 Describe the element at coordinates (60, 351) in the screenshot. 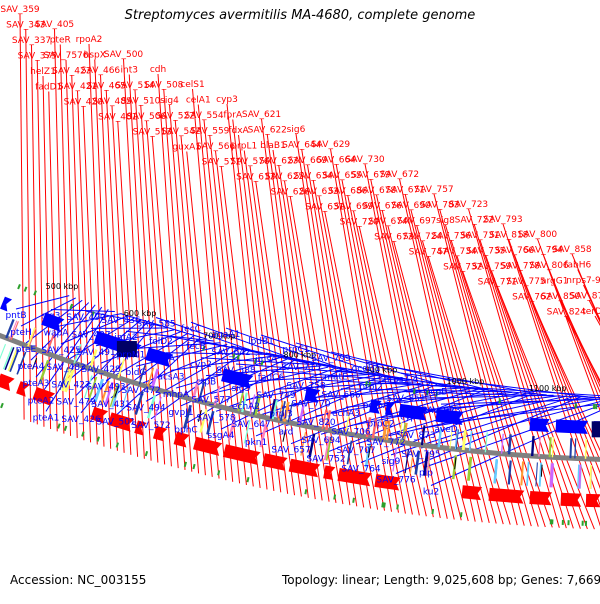

I see `reverse-gene-label: SAV_425` at that location.